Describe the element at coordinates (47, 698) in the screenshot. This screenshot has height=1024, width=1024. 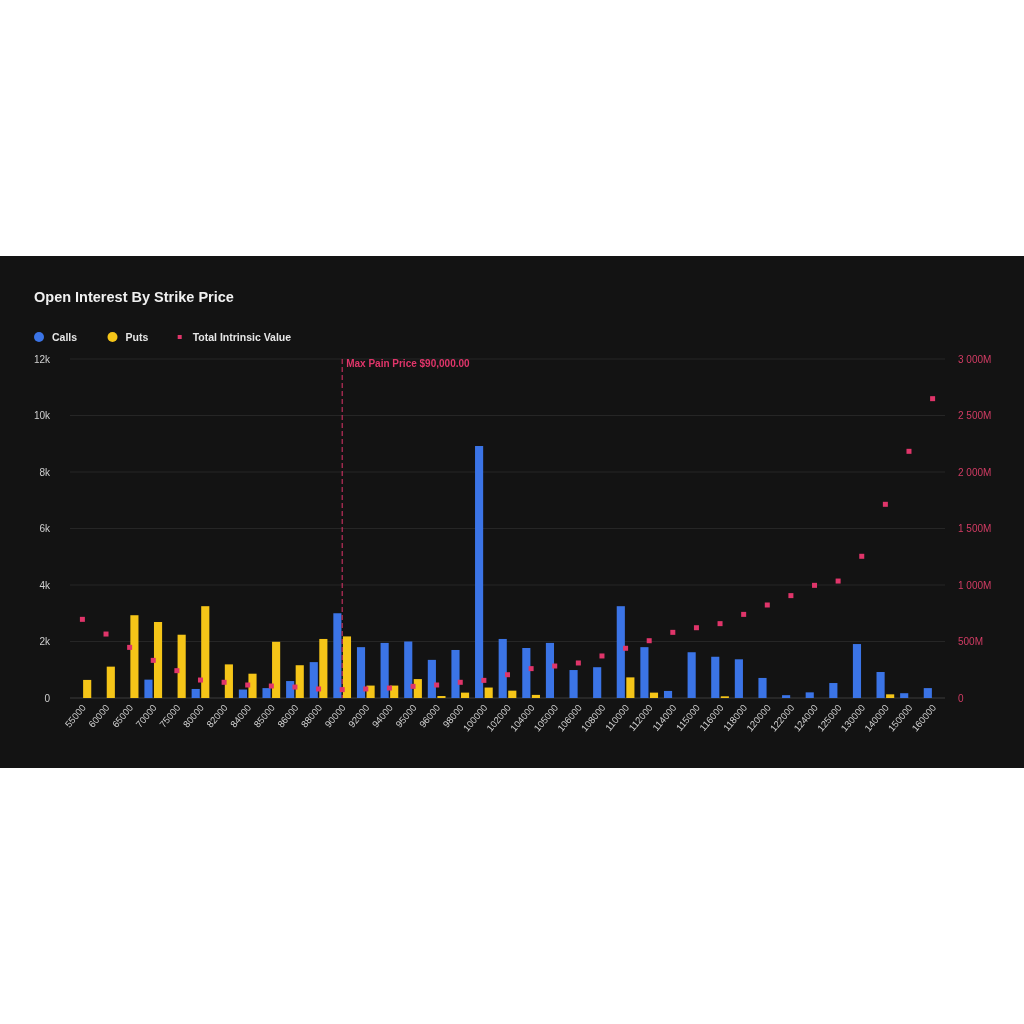
I see `y-tick-label: 0` at that location.